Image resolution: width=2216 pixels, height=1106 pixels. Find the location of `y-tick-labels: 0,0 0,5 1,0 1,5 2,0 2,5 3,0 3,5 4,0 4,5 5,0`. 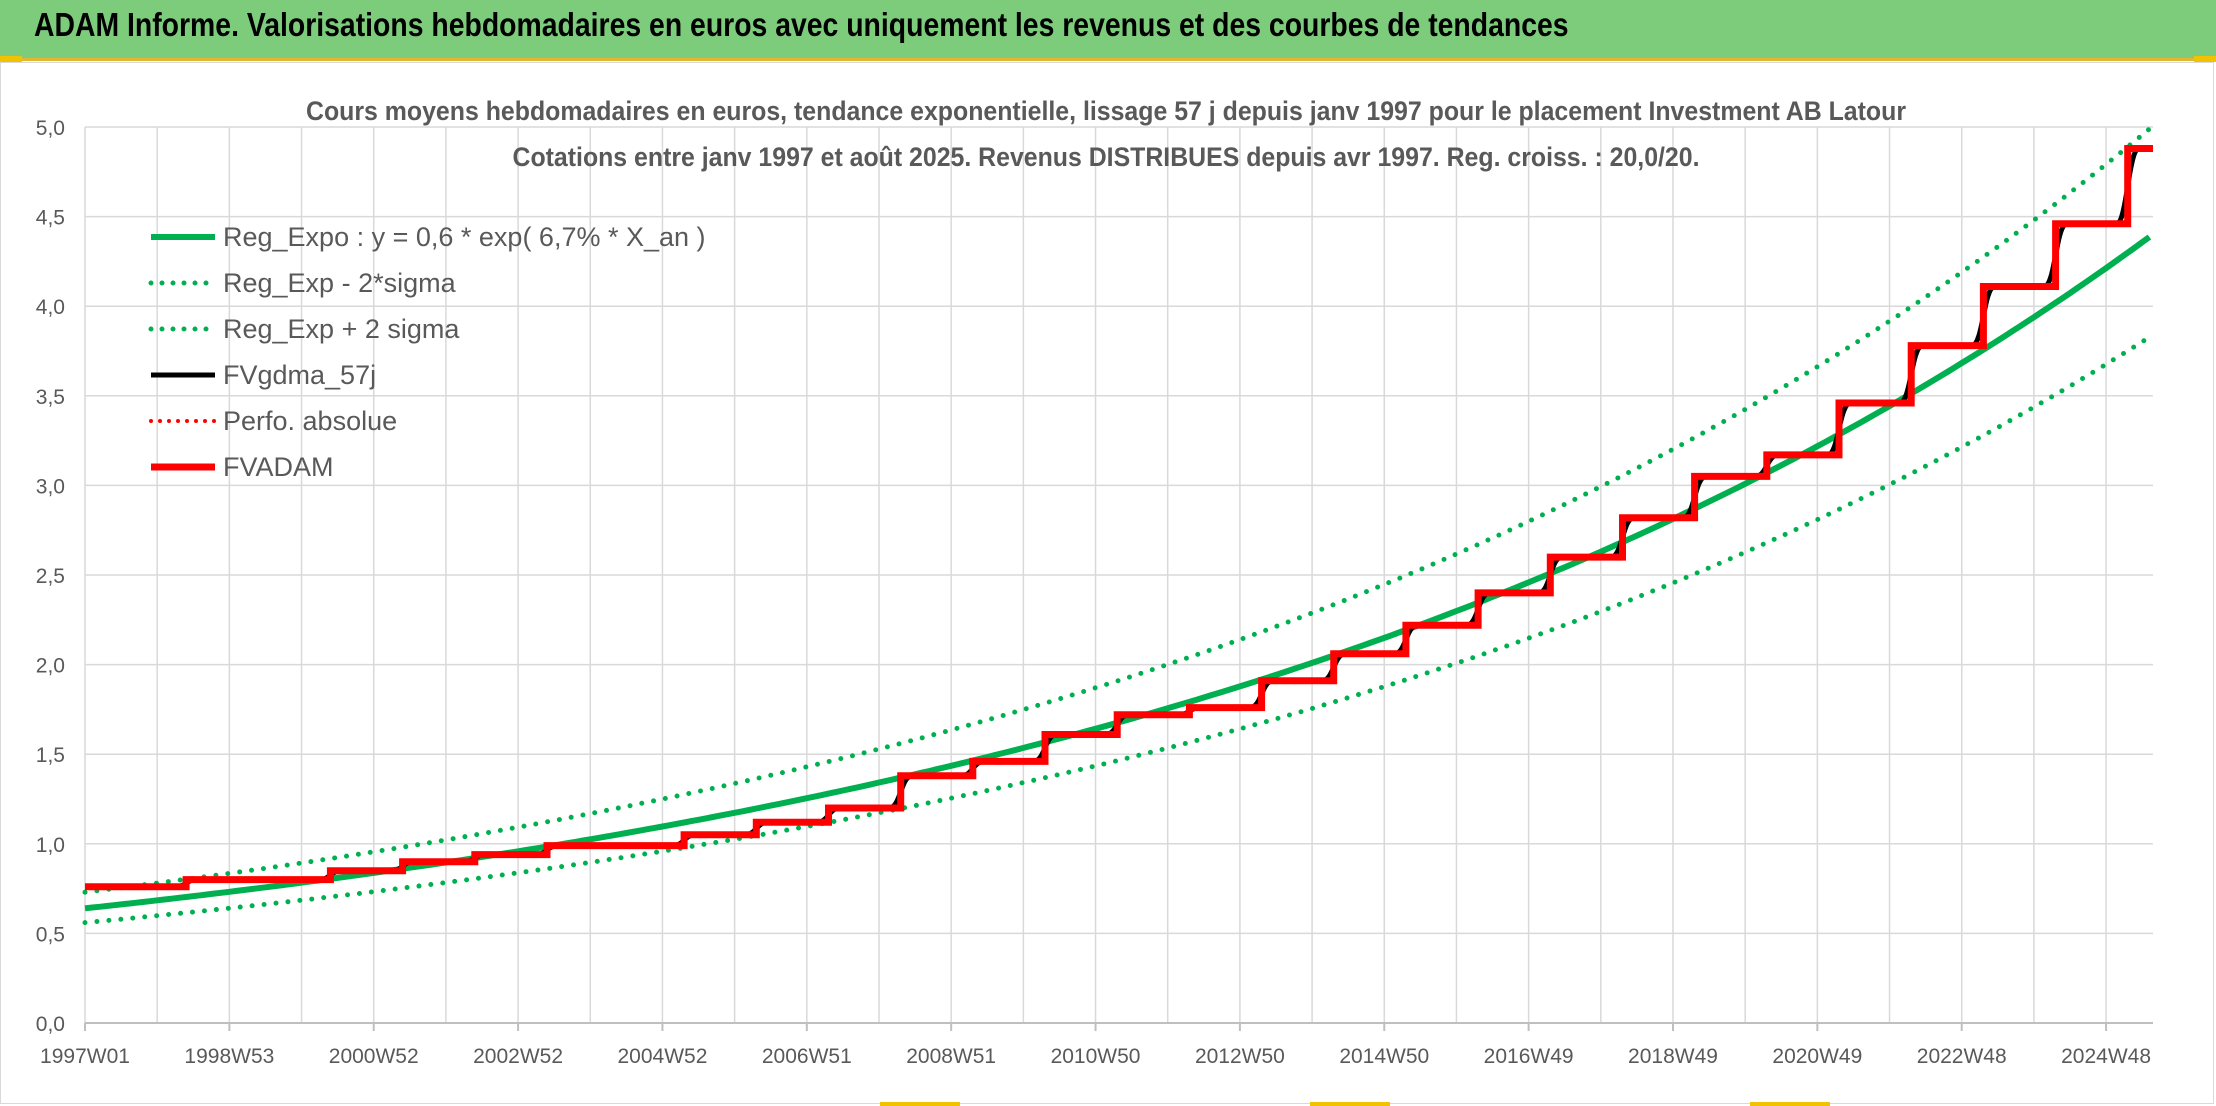

y-tick-labels: 0,0 0,5 1,0 1,5 2,0 2,5 3,0 3,5 4,0 4,5 5,0 is located at coordinates (50, 576).